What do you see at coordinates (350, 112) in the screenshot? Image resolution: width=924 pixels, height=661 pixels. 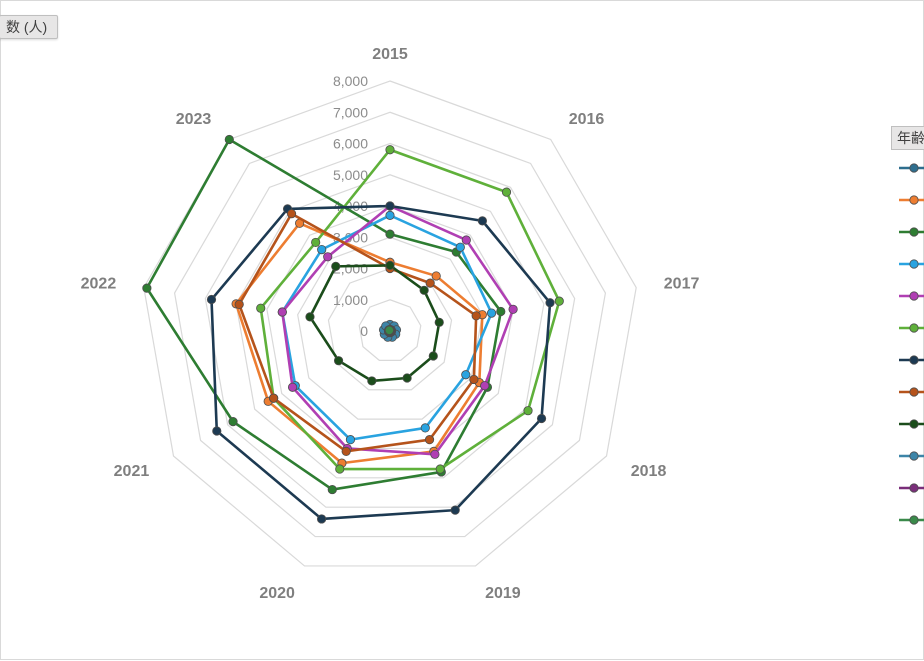 I see `radial-tick-label: 7,000` at bounding box center [350, 112].